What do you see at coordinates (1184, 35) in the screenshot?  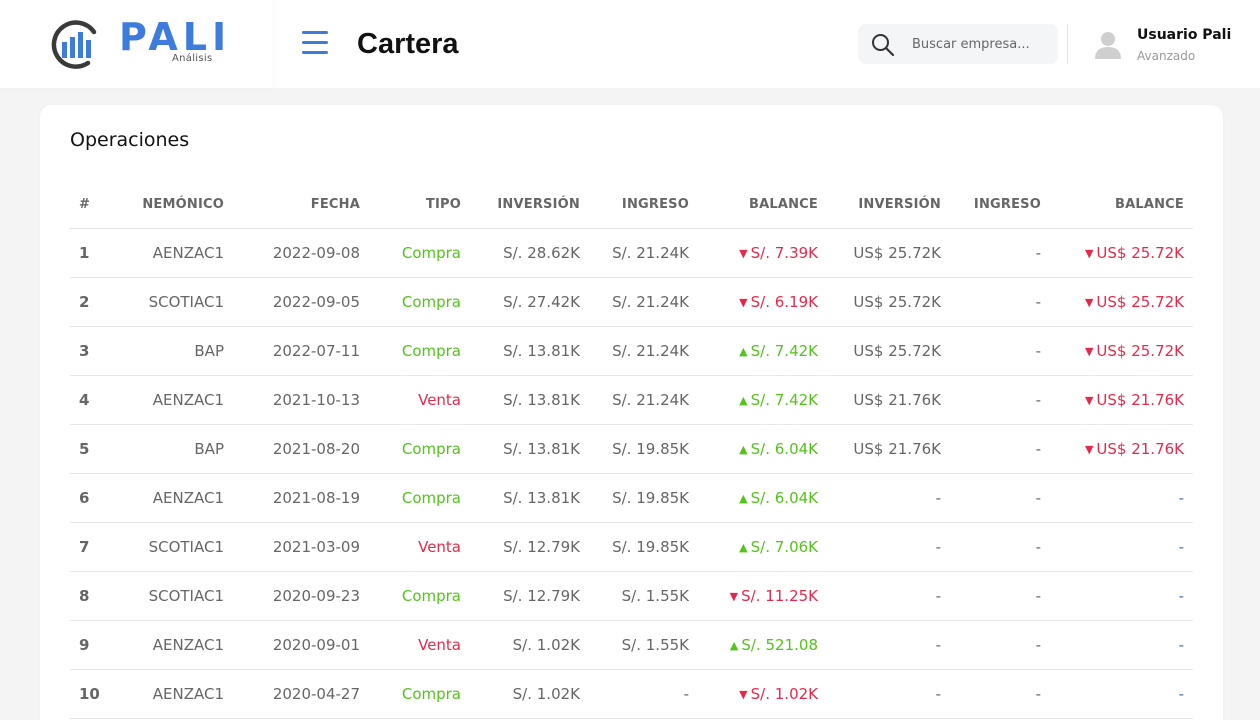 I see `user-name: Usuario Pali` at bounding box center [1184, 35].